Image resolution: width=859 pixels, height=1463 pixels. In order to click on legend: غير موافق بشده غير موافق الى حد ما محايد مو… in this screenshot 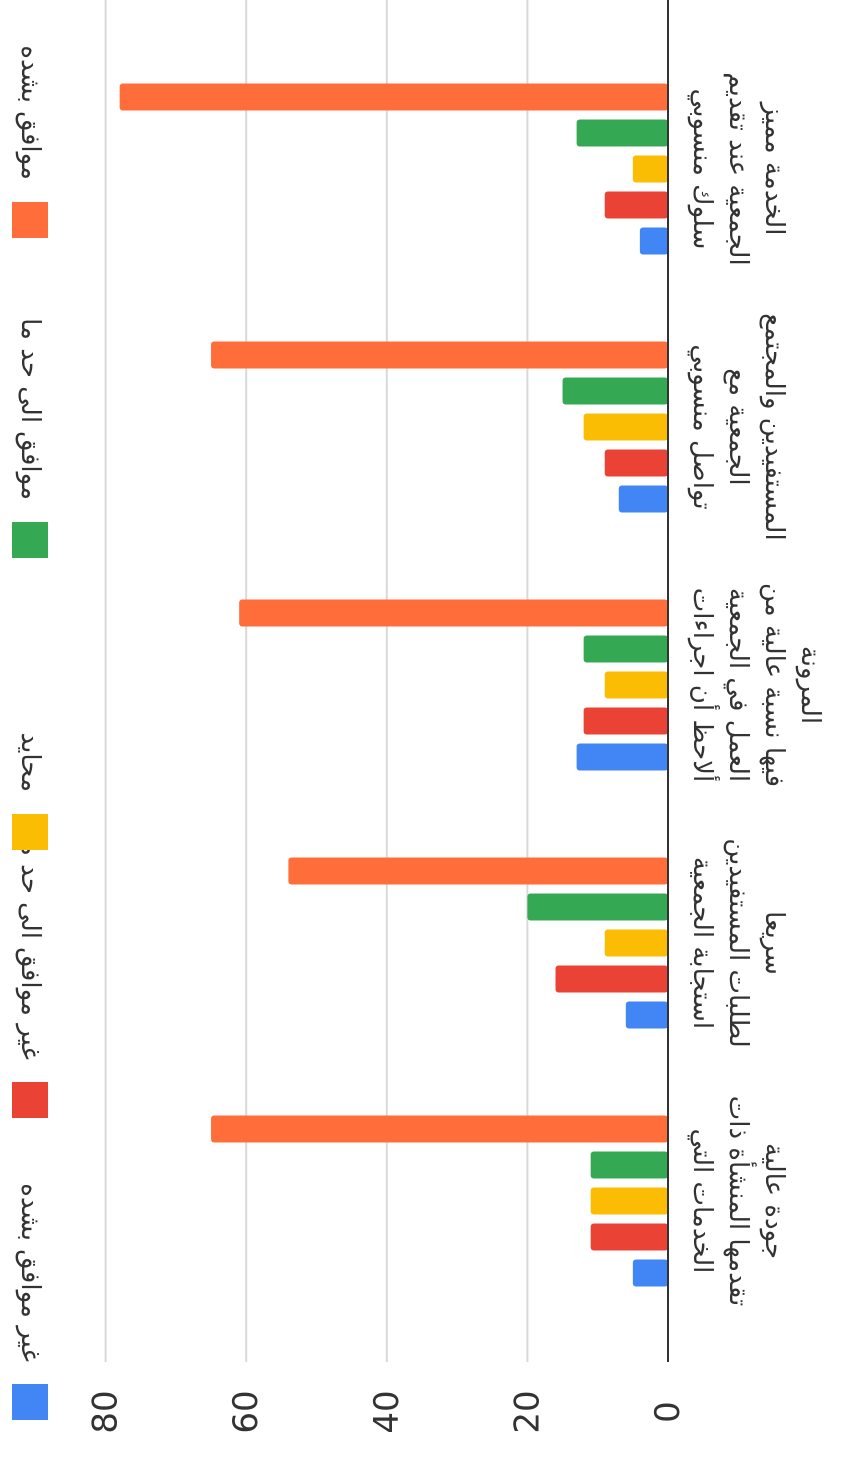, I will do `click(30, 732)`.